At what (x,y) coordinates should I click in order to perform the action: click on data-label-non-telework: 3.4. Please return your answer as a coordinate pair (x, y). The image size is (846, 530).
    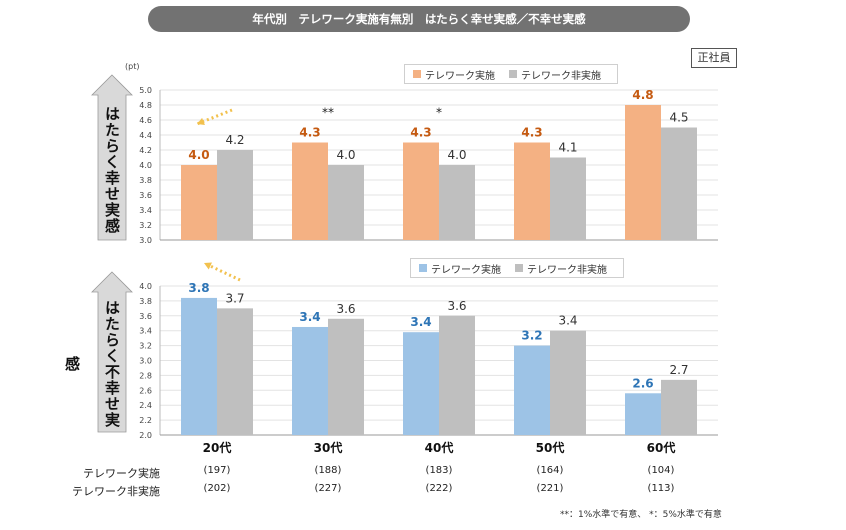
    Looking at the image, I should click on (567, 321).